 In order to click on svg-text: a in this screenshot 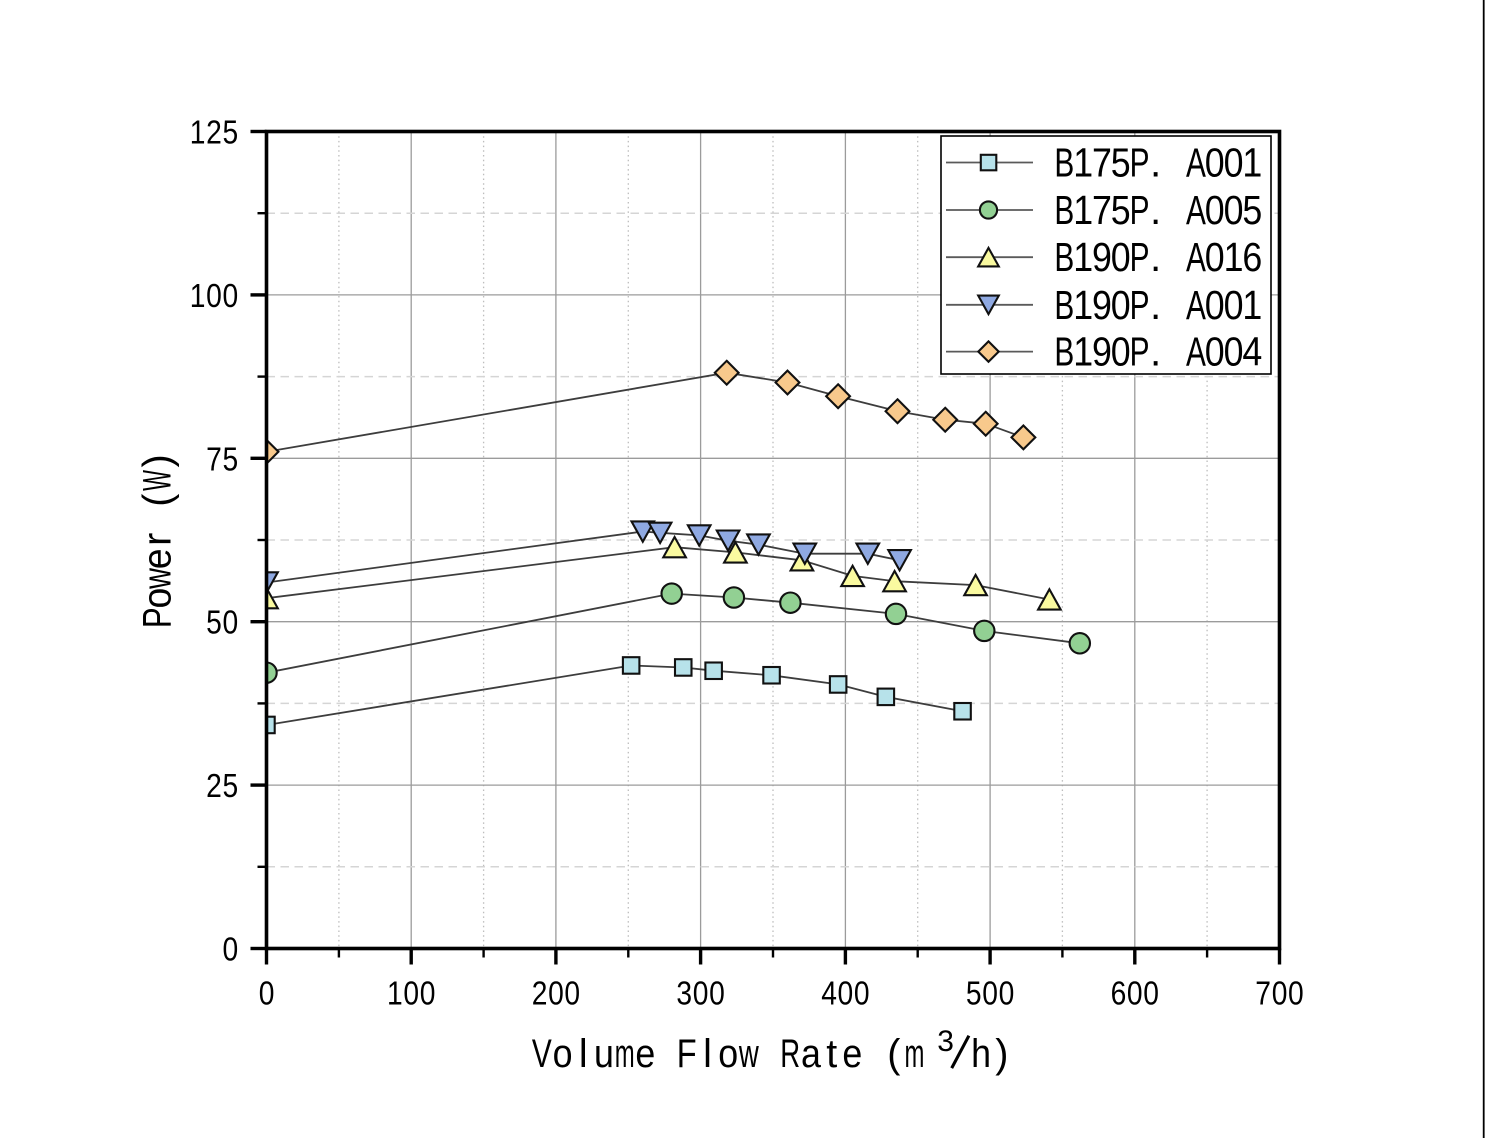, I will do `click(811, 1054)`.